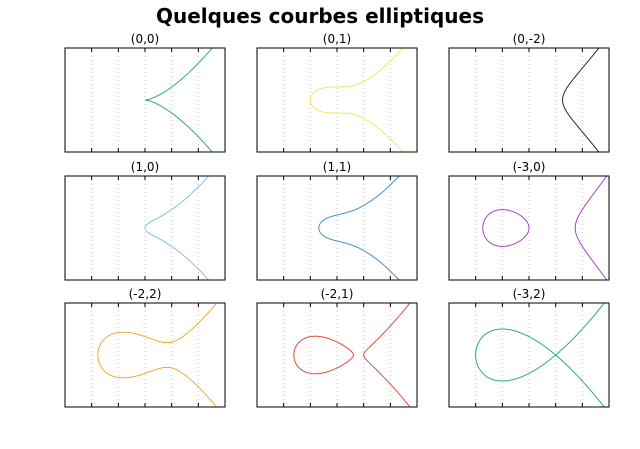 Image resolution: width=640 pixels, height=449 pixels. What do you see at coordinates (337, 294) in the screenshot?
I see `subplot-title: (-2,1)` at bounding box center [337, 294].